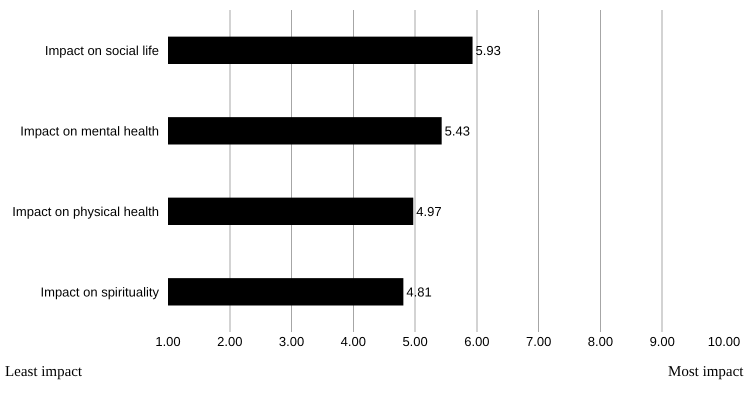 The width and height of the screenshot is (750, 394). I want to click on y-tick-label: Impact on spirituality, so click(100, 292).